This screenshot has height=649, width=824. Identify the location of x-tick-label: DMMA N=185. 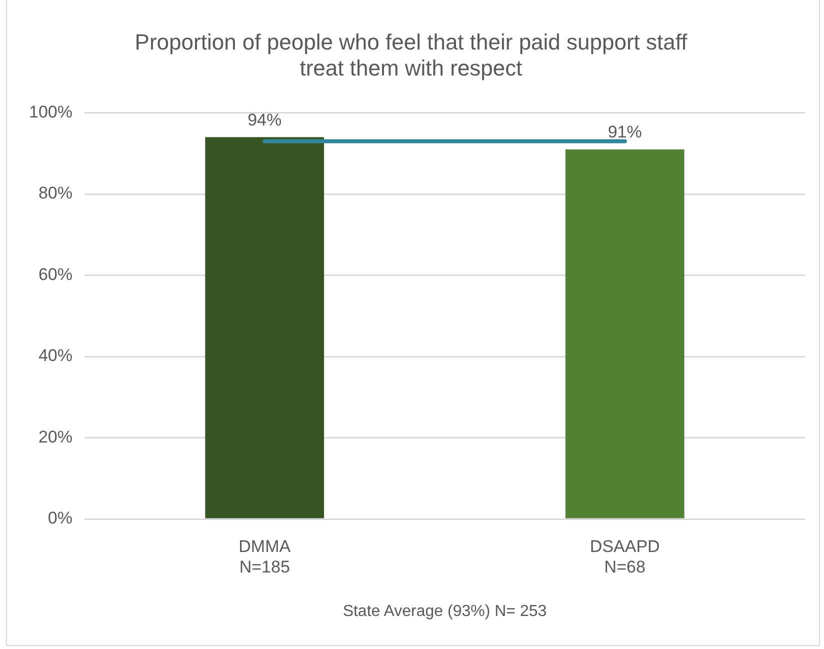
(265, 556).